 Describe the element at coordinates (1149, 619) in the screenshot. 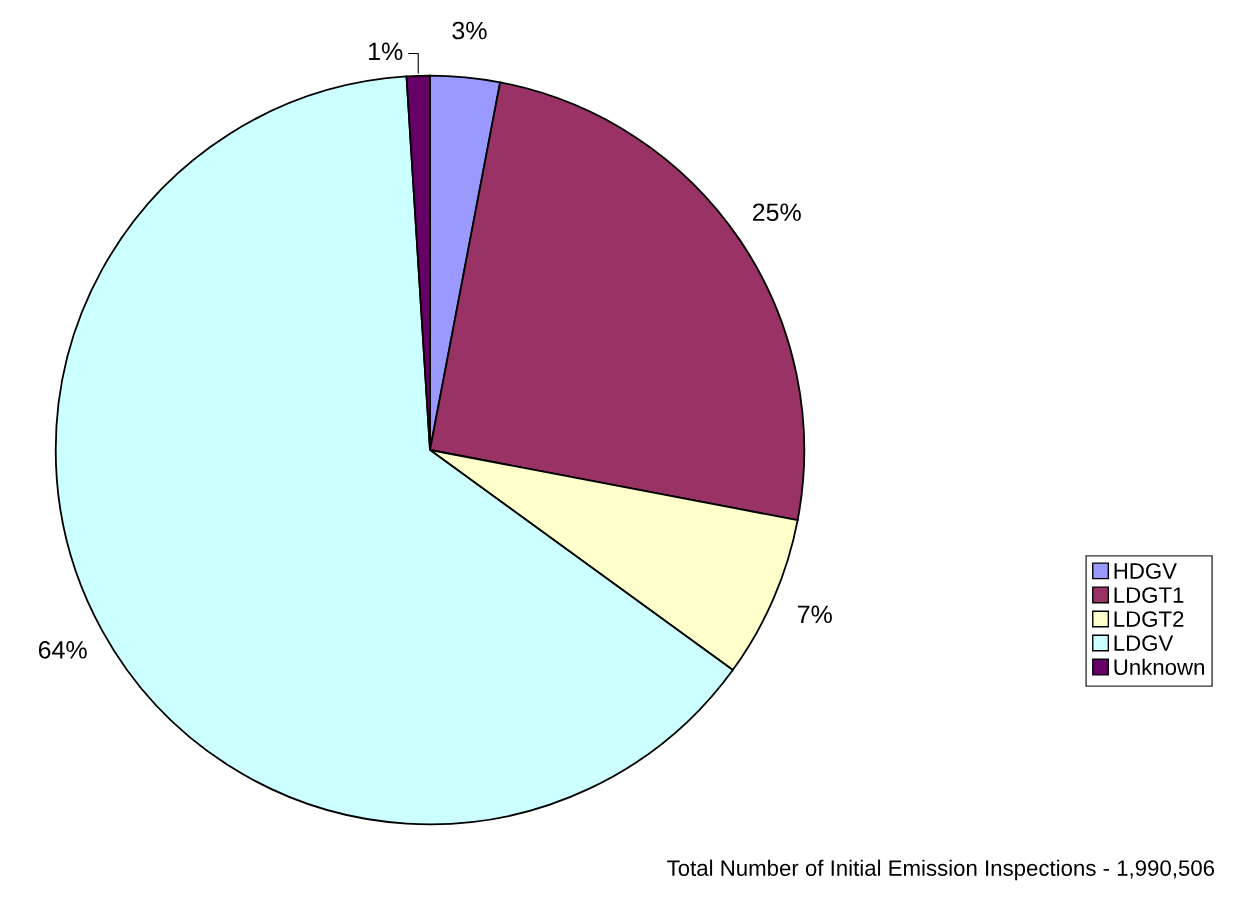

I see `legend-label: LDGT2` at that location.